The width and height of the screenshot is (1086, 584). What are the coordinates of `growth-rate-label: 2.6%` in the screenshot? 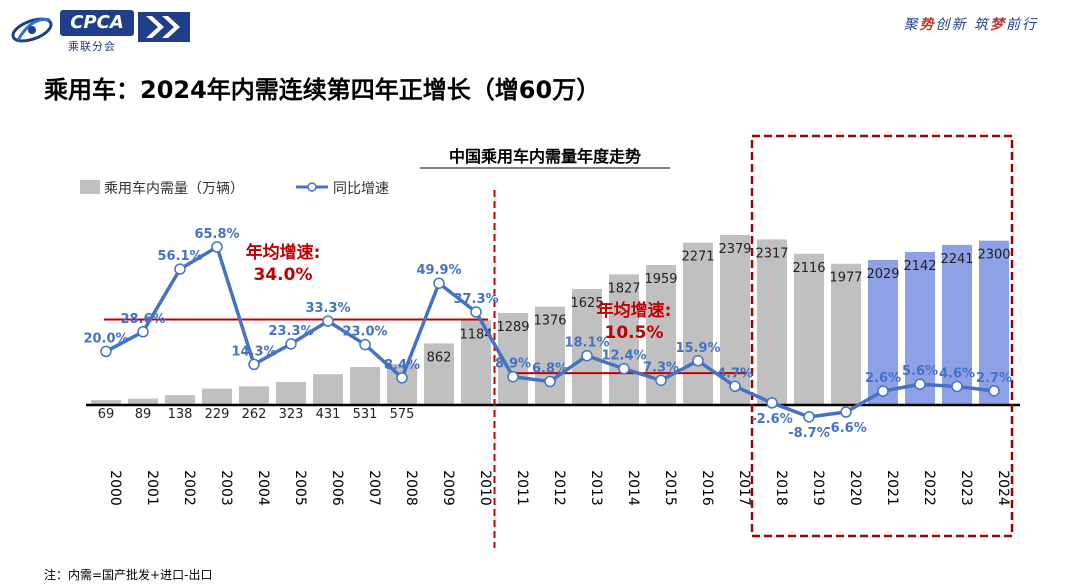 It's located at (883, 378).